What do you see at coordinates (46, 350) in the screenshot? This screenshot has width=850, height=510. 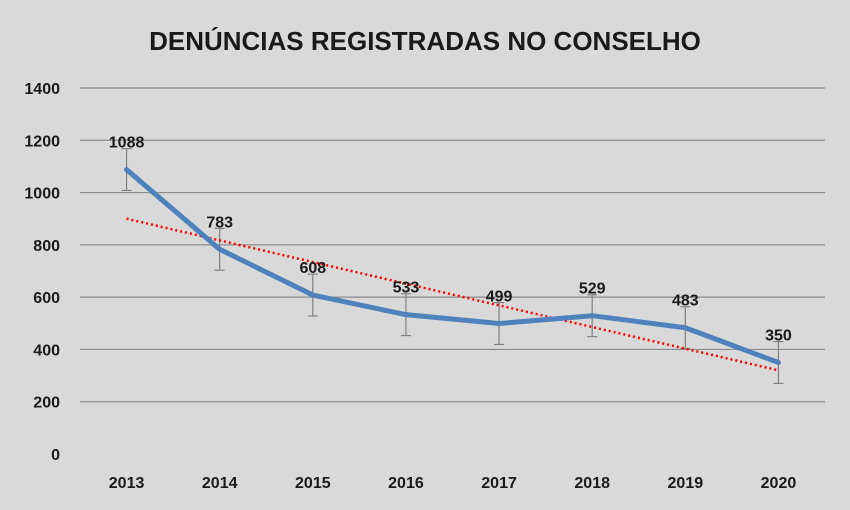 I see `y-tick-label: 400` at bounding box center [46, 350].